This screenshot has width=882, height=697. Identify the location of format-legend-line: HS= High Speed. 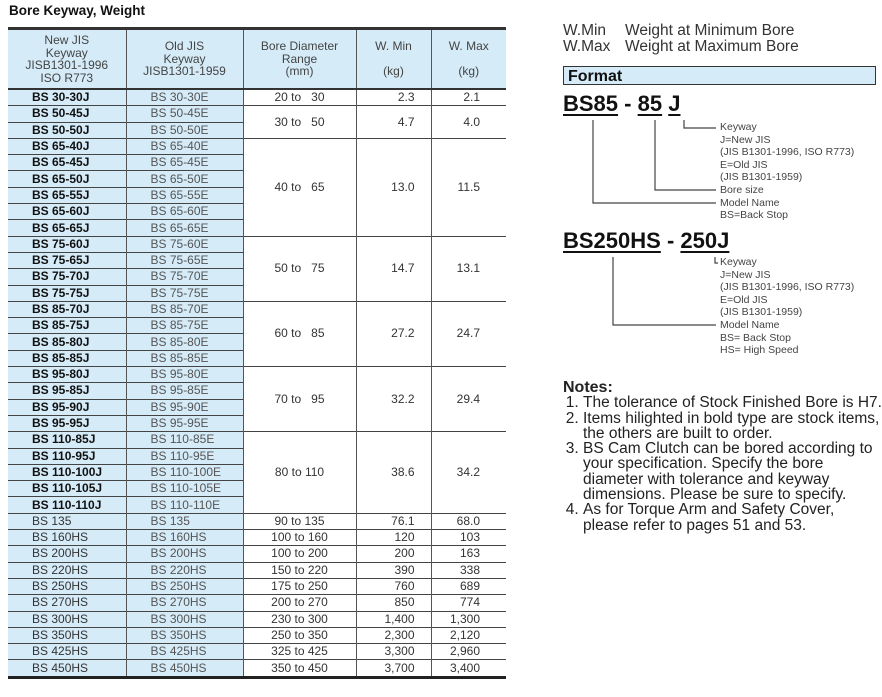
(759, 350).